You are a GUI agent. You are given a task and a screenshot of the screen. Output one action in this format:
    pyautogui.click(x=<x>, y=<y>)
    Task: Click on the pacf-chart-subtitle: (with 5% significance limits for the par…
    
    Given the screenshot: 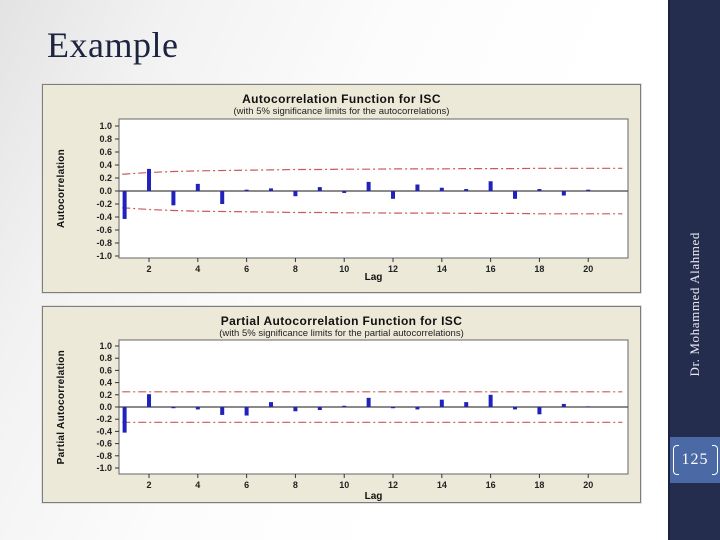 What is the action you would take?
    pyautogui.click(x=341, y=333)
    